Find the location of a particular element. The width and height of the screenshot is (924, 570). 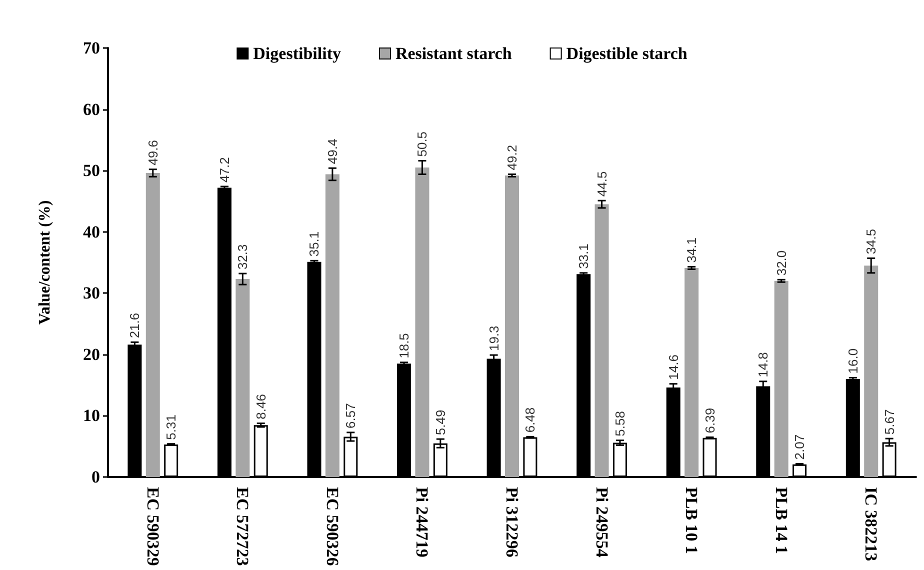

x-tick-label: PLB 10 1 is located at coordinates (692, 520).